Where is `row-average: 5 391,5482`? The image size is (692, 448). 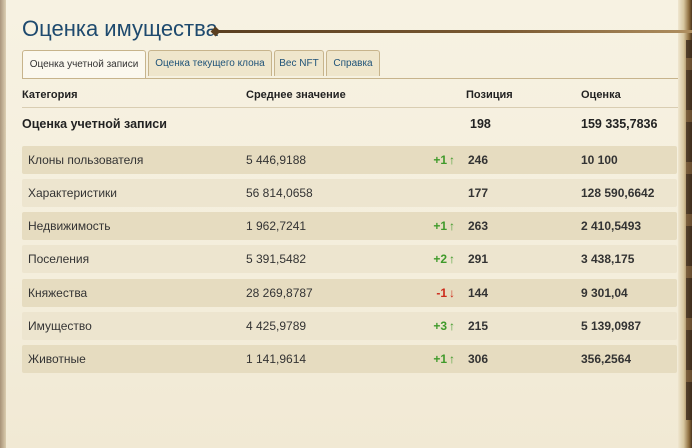 row-average: 5 391,5482 is located at coordinates (276, 259).